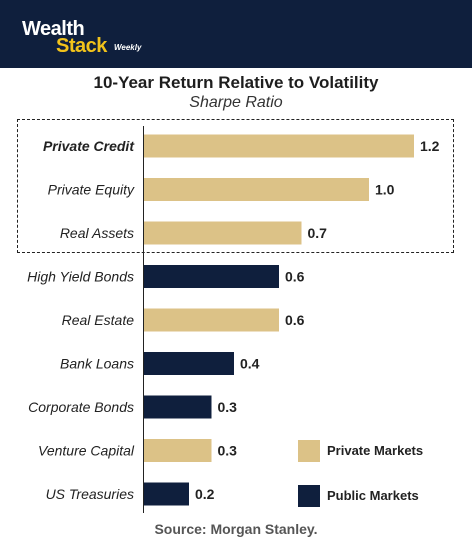 The height and width of the screenshot is (545, 472). I want to click on bar-real-assets, so click(223, 233).